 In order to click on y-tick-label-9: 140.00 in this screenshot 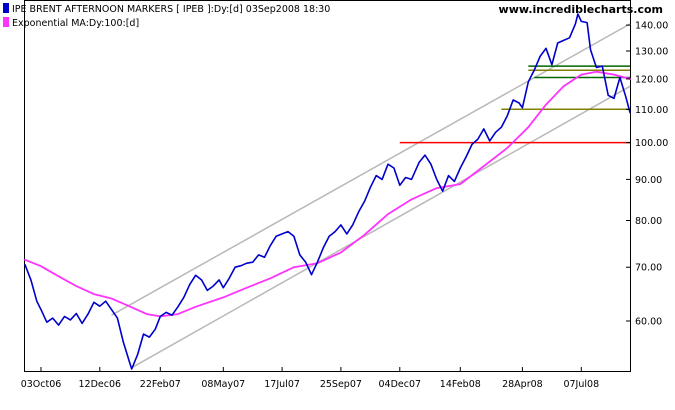, I will do `click(651, 26)`.